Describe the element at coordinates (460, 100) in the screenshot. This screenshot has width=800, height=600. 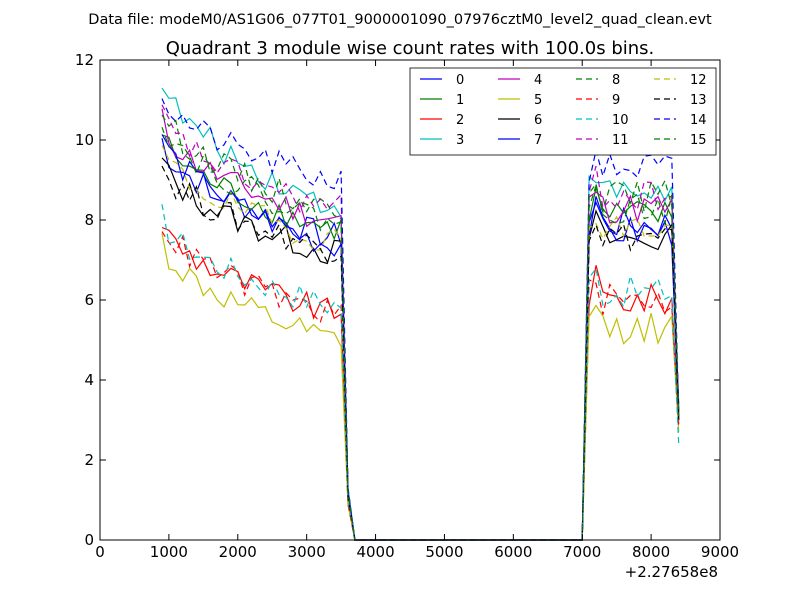
I see `legend-label: 1` at that location.